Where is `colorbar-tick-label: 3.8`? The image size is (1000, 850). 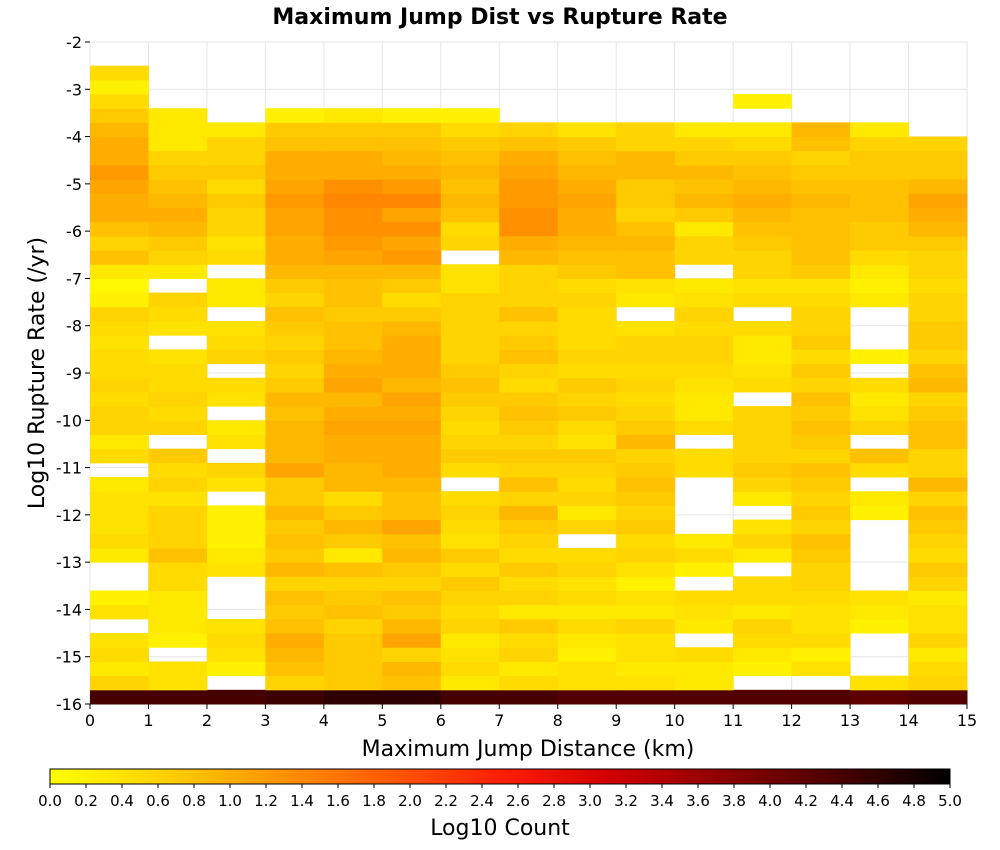
colorbar-tick-label: 3.8 is located at coordinates (734, 801).